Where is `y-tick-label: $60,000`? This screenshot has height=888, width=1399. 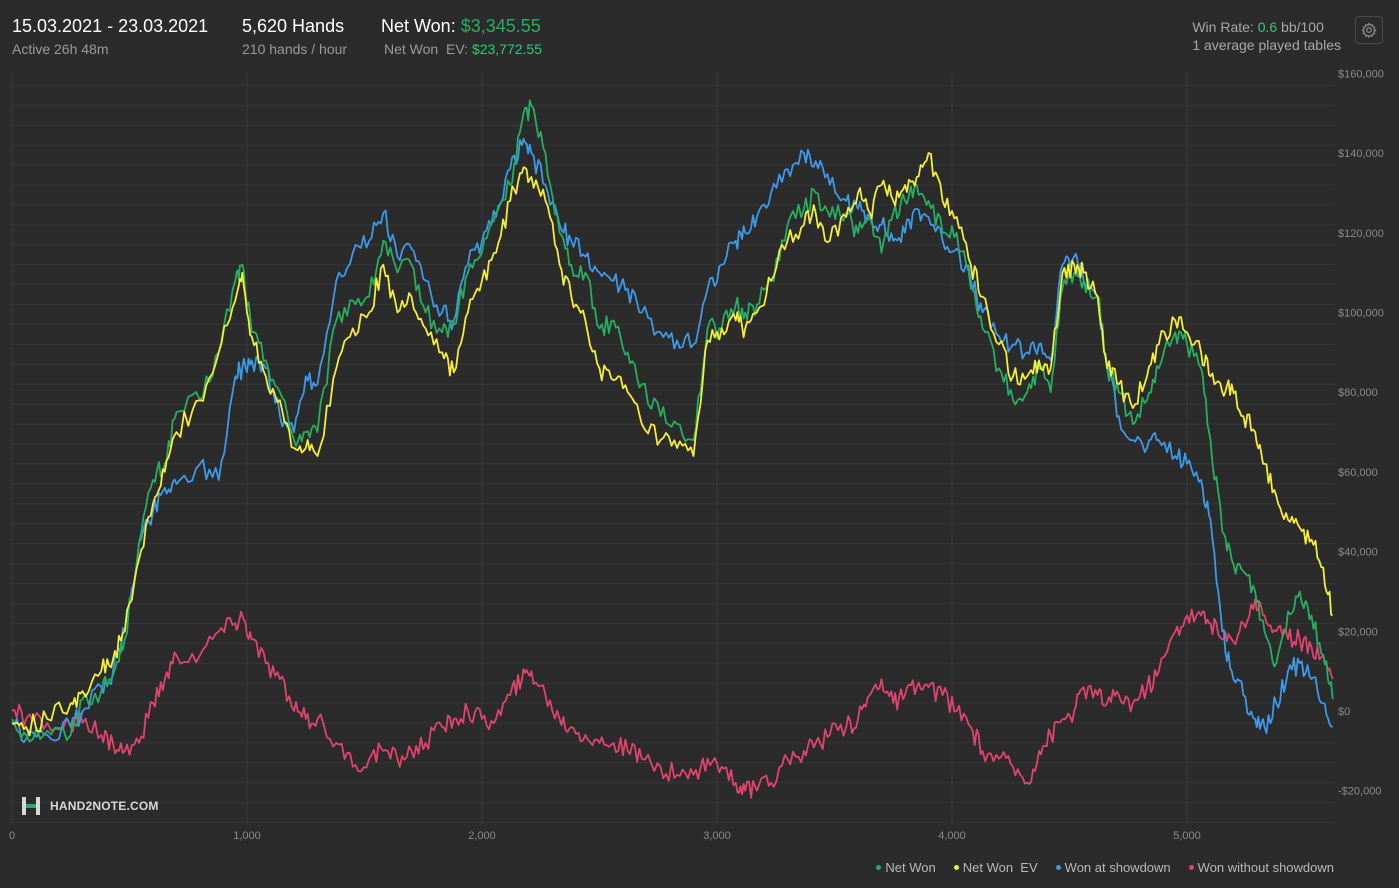
y-tick-label: $60,000 is located at coordinates (1358, 473).